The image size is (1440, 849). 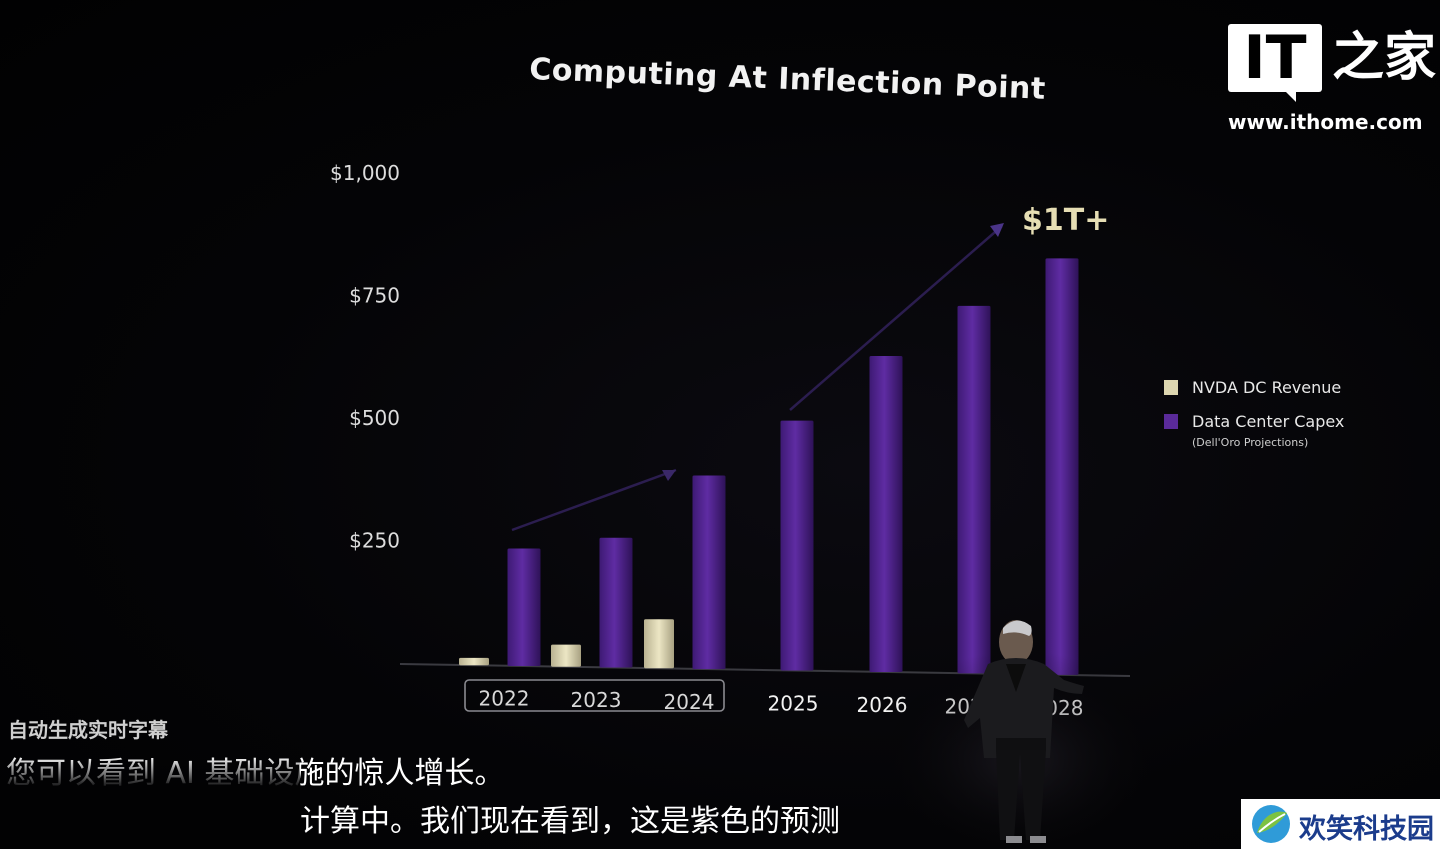 What do you see at coordinates (1384, 57) in the screenshot?
I see `logo-home-text: 之家` at bounding box center [1384, 57].